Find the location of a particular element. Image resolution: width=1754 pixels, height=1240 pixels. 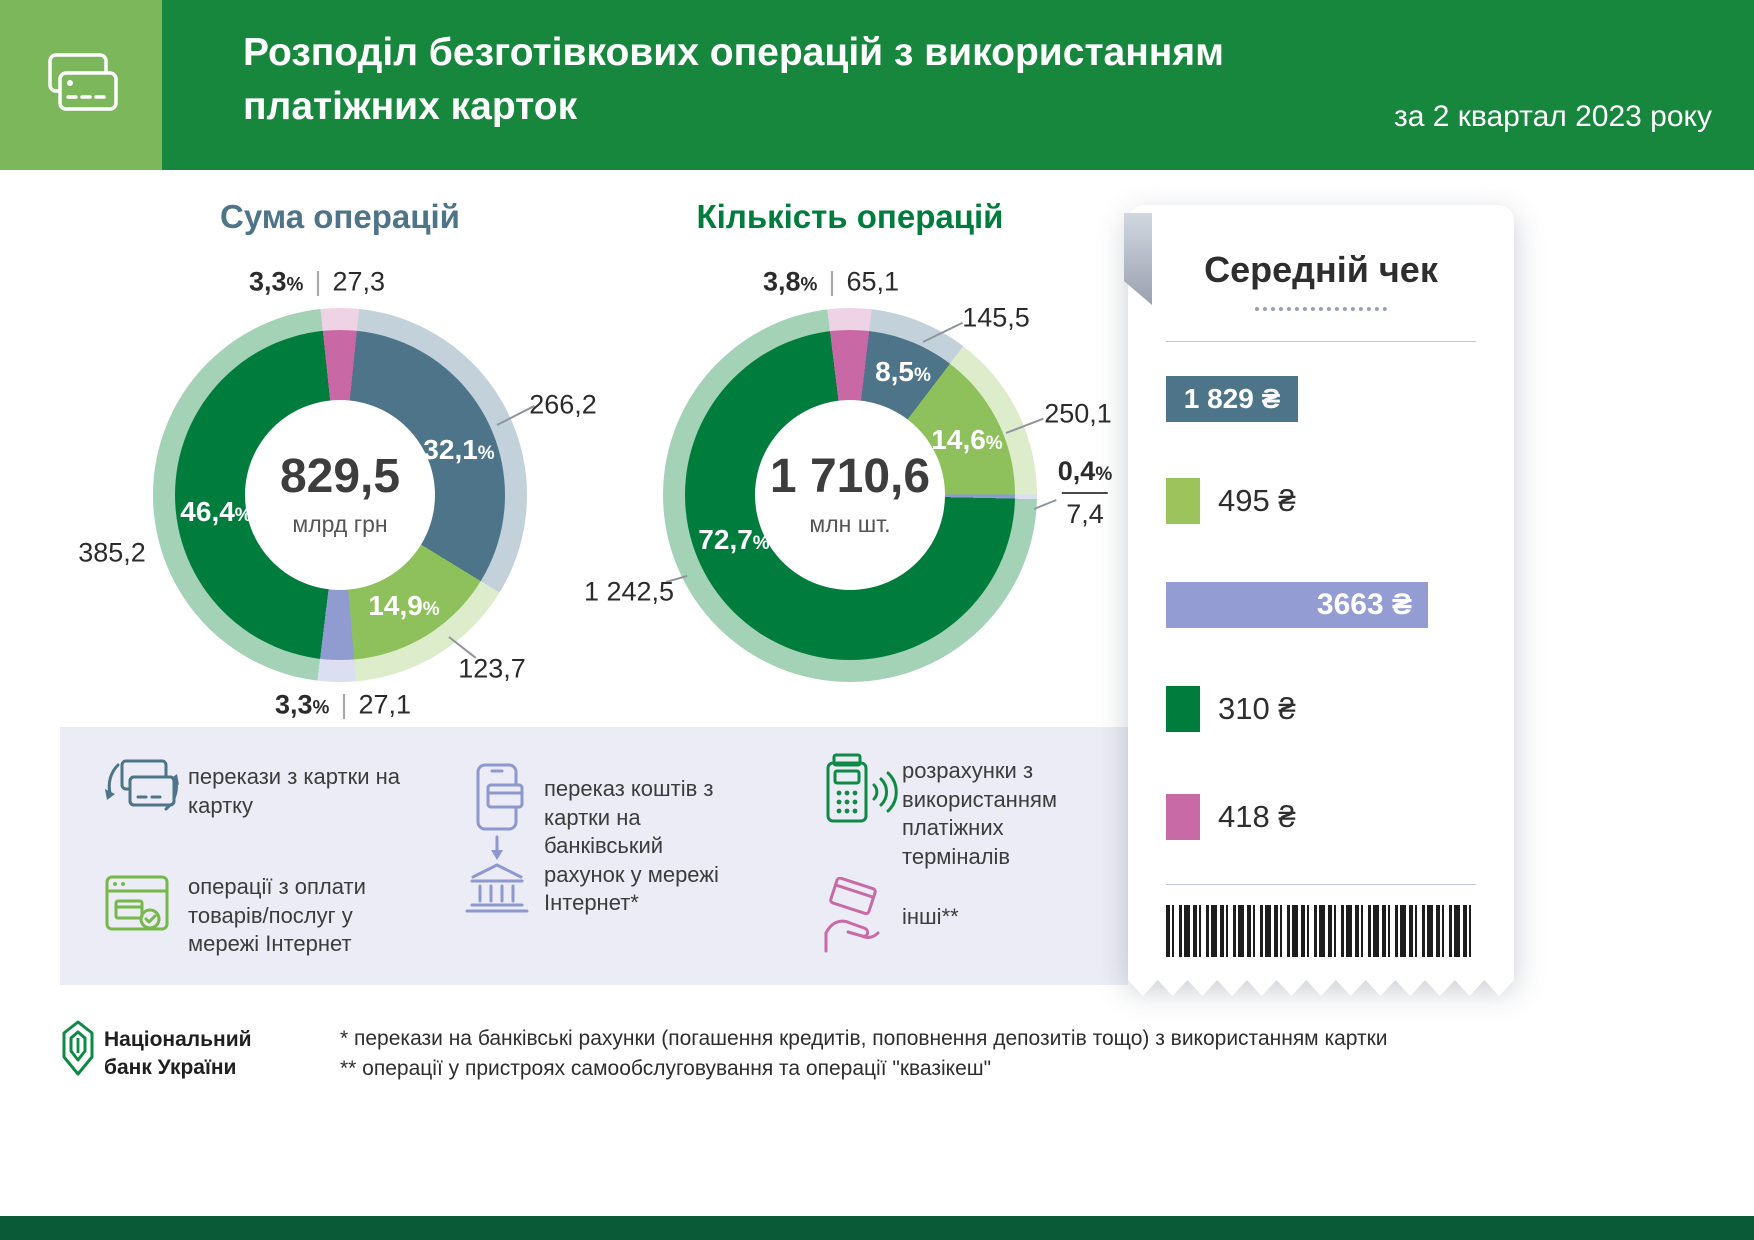

sum-segment-online-percent: 14,9% is located at coordinates (404, 605).